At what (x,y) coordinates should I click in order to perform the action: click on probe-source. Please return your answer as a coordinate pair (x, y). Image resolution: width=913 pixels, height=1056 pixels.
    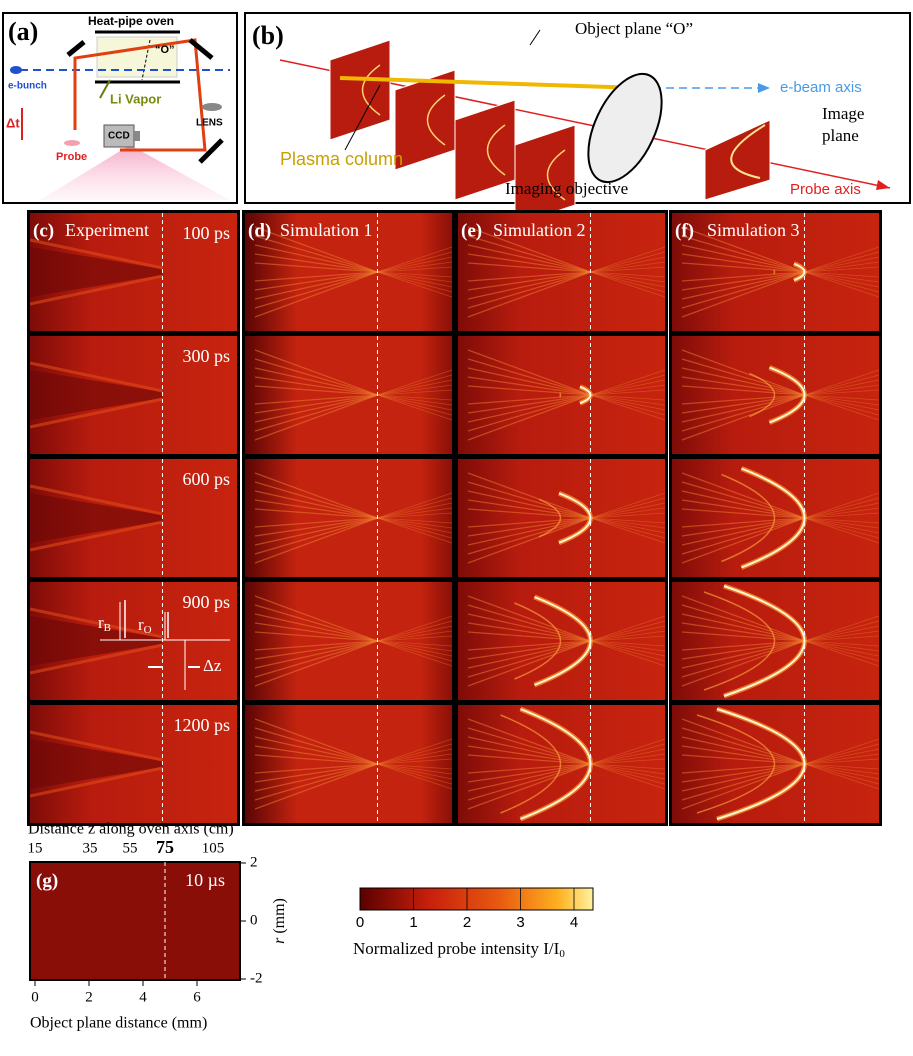
    Looking at the image, I should click on (72, 143).